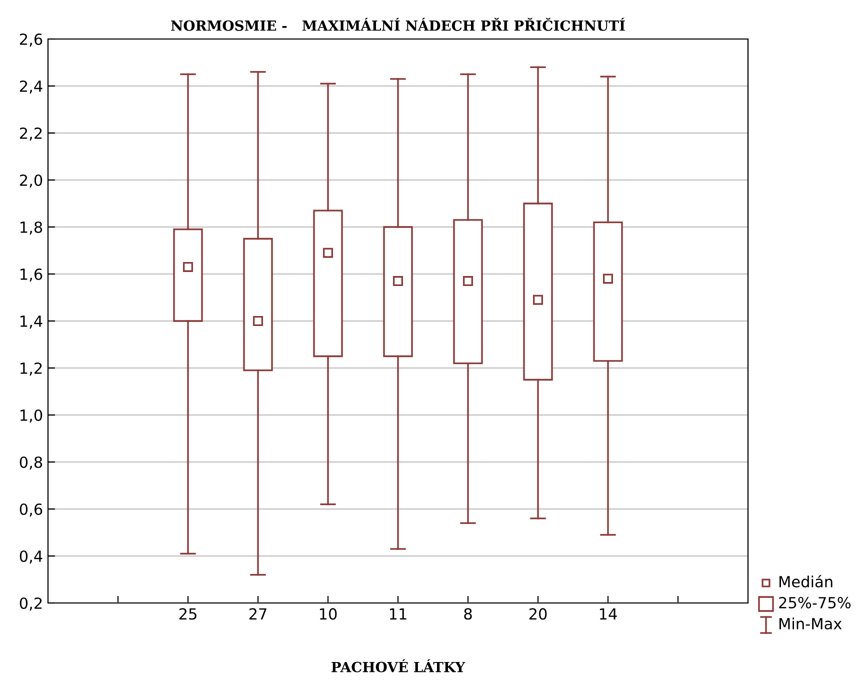  Describe the element at coordinates (608, 614) in the screenshot. I see `x-tick-label: 14` at that location.